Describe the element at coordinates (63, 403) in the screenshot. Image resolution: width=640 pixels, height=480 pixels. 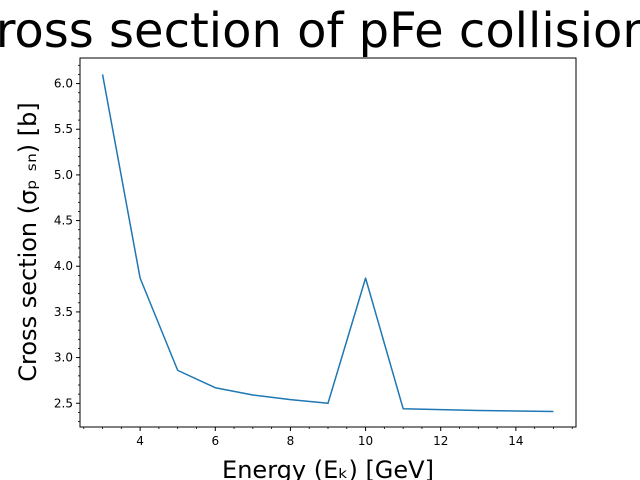
I see `y-tick-label: 2.5` at that location.